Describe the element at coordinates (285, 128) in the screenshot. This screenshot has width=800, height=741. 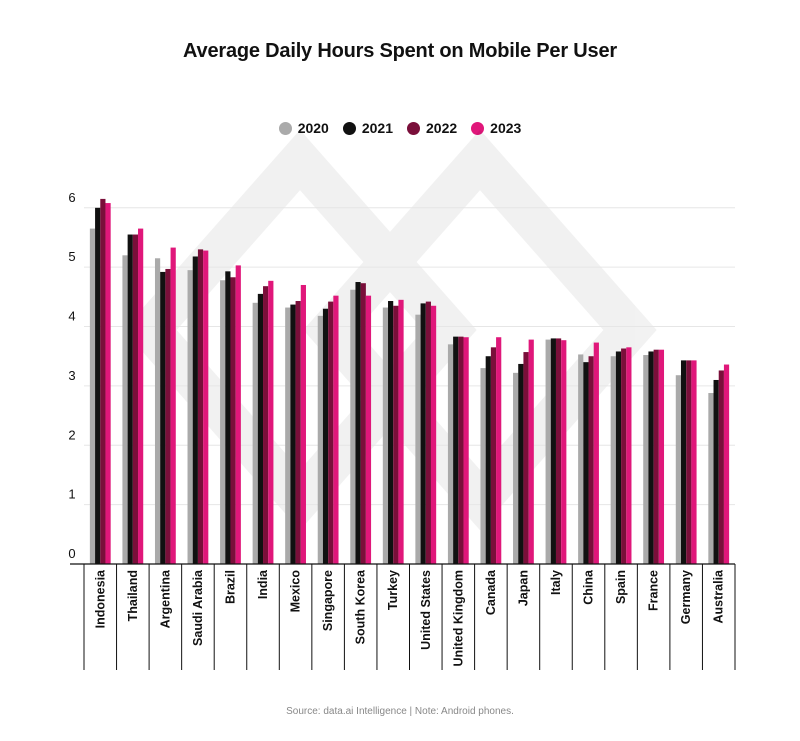
I see `legend-swatch-2020` at that location.